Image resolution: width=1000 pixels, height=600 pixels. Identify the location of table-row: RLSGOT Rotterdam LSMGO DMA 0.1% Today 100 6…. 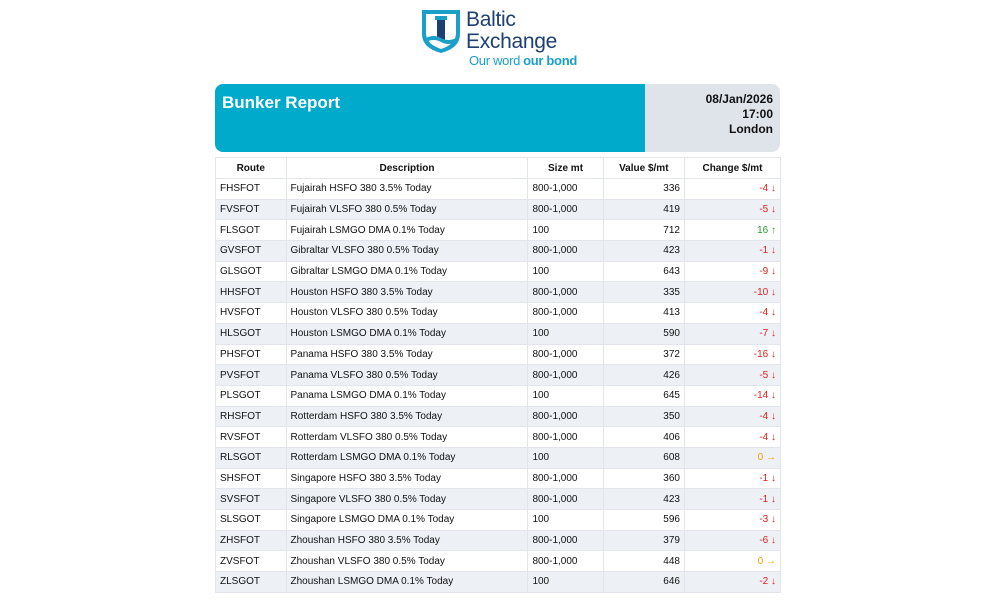
(498, 457).